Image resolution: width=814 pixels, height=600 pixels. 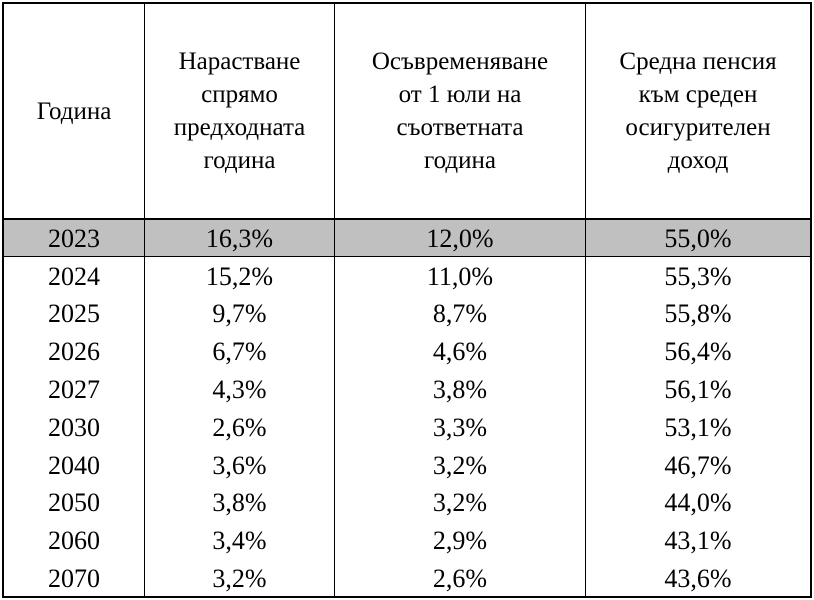 What do you see at coordinates (698, 503) in the screenshot?
I see `ratio-cell: 44,0%` at bounding box center [698, 503].